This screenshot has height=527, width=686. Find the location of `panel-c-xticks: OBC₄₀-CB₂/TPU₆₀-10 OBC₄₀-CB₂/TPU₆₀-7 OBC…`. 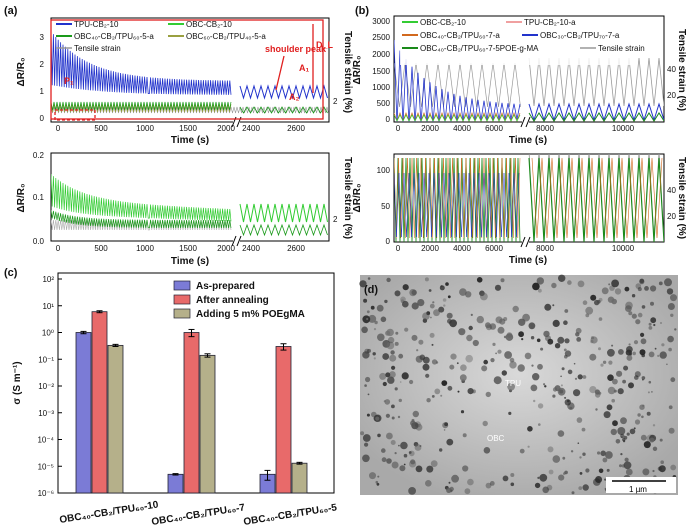

panel-c-xticks: OBC₄₀-CB₂/TPU₆₀-10 OBC₄₀-CB₂/TPU₆₀-7 OBC… is located at coordinates (198, 513).